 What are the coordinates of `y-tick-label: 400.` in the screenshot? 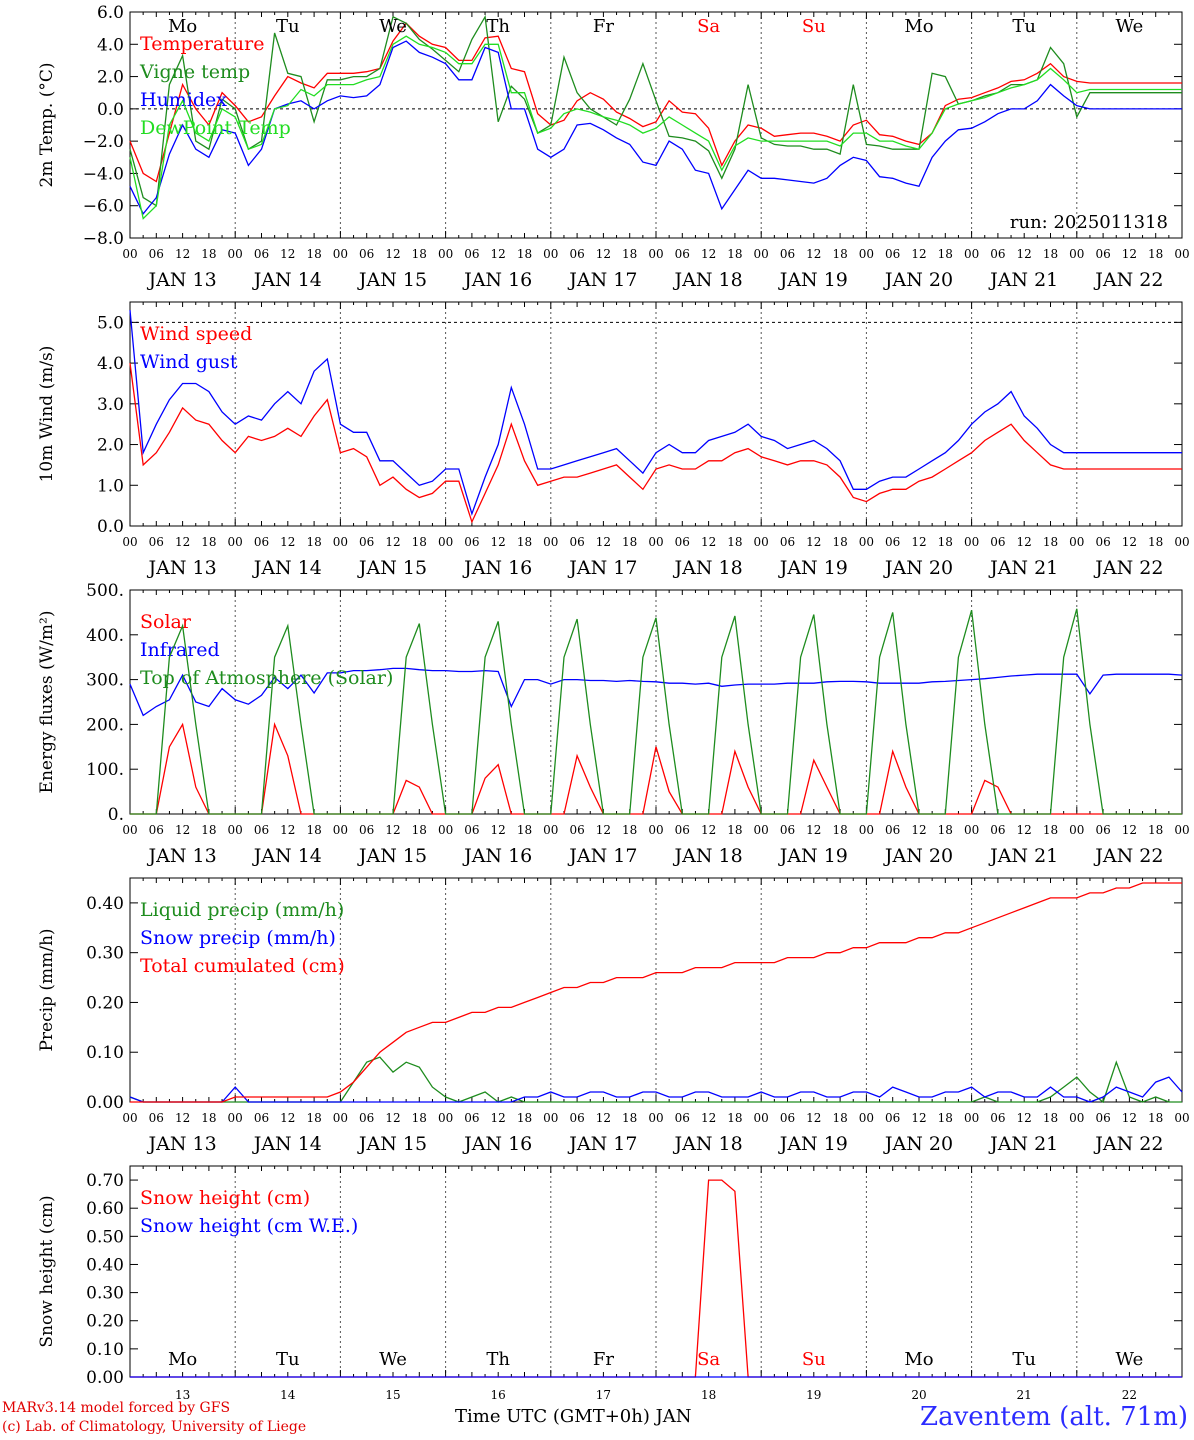 It's located at (105, 636).